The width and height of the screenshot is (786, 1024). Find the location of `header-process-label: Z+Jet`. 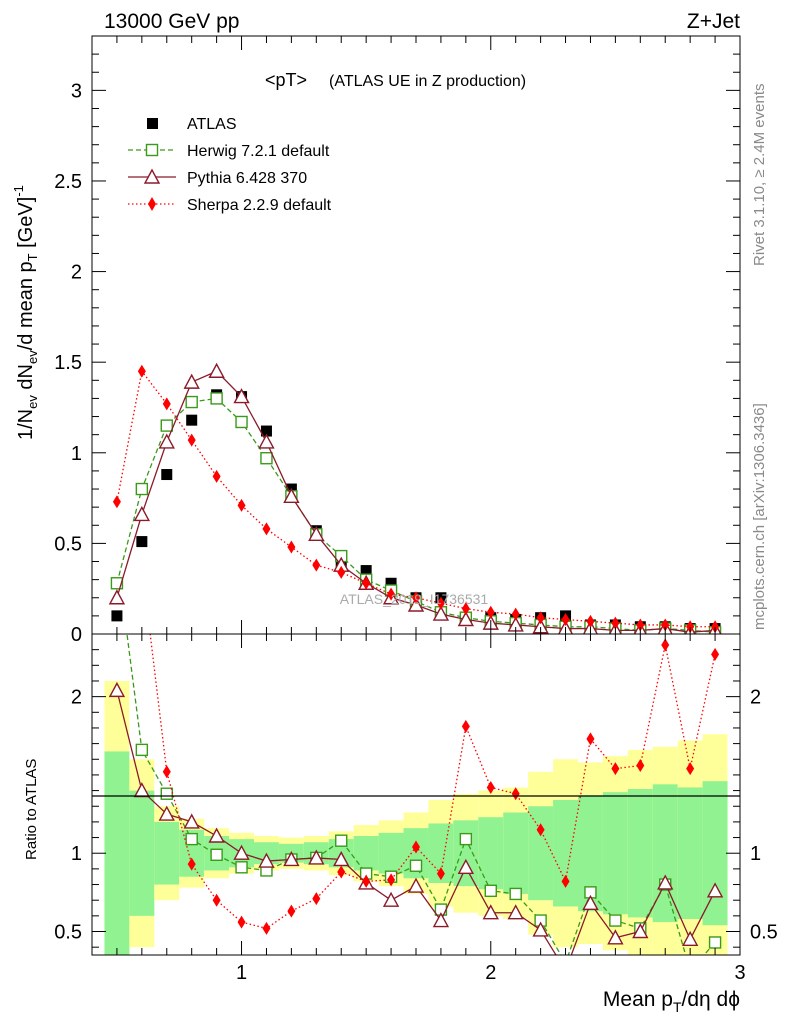

header-process-label: Z+Jet is located at coordinates (713, 21).